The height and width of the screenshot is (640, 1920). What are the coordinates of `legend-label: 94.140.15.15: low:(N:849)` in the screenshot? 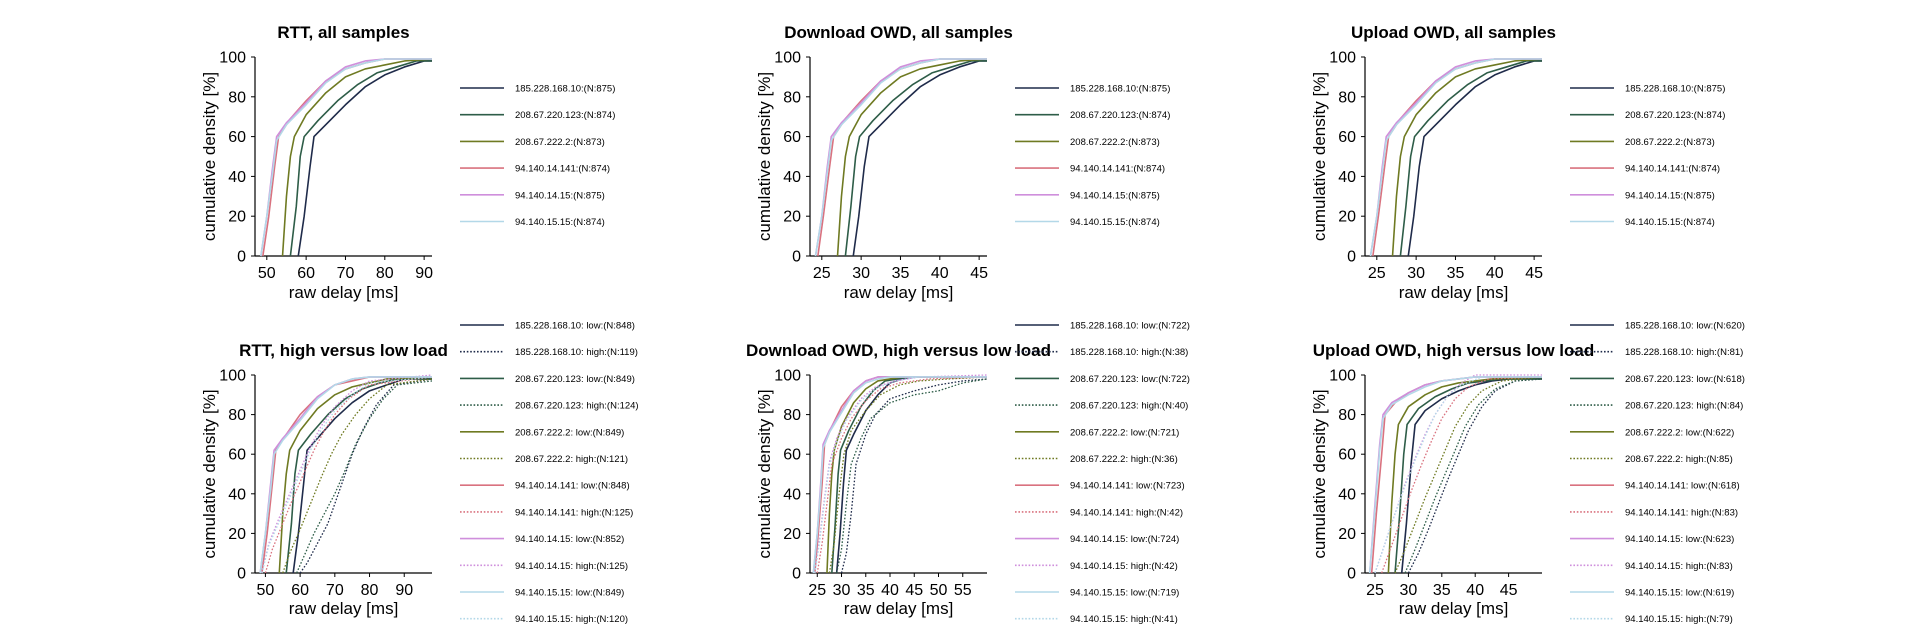 It's located at (569, 593).